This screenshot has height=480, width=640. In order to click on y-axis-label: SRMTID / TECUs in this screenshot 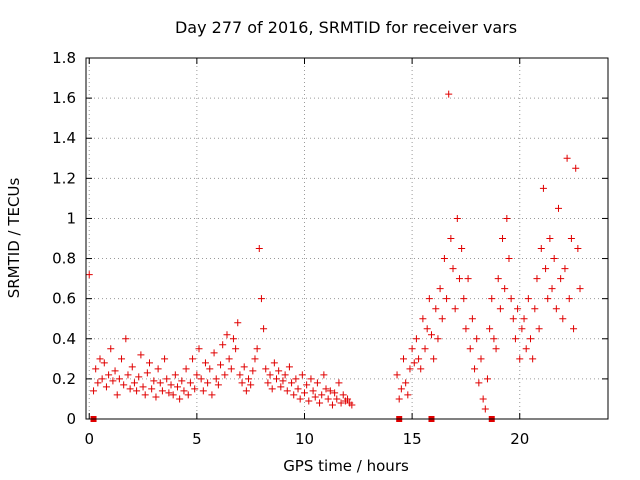, I will do `click(14, 238)`.